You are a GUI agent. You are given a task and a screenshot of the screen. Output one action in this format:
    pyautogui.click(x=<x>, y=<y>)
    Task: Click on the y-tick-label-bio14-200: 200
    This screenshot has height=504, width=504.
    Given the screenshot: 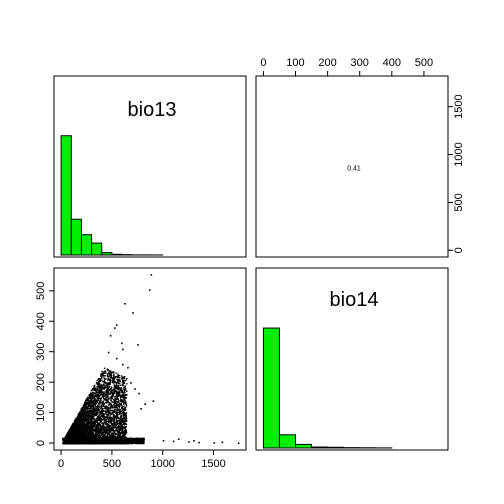 What is the action you would take?
    pyautogui.click(x=41, y=382)
    